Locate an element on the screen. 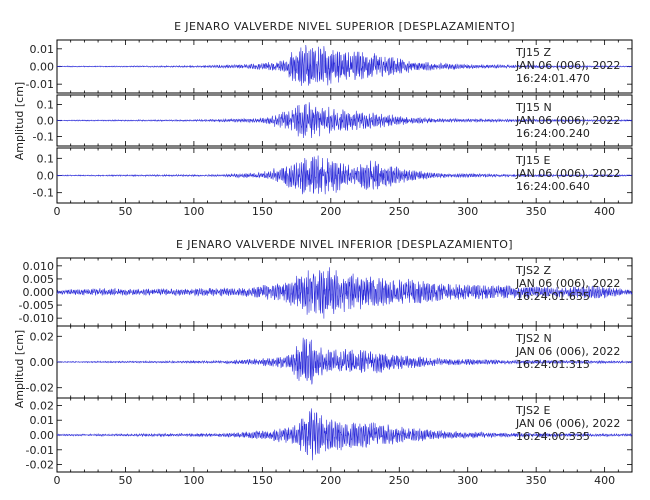 The image size is (650, 500). station-component-label: TJ15 N is located at coordinates (533, 107).